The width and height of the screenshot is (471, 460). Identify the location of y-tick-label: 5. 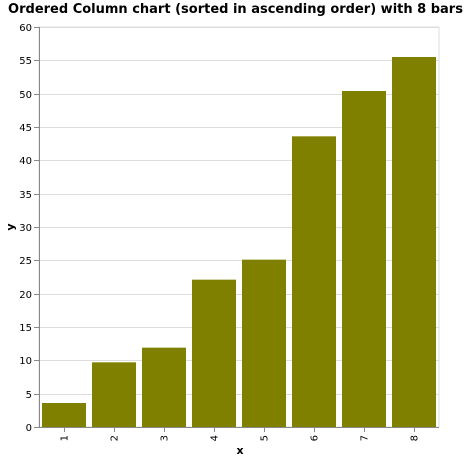
(29, 395).